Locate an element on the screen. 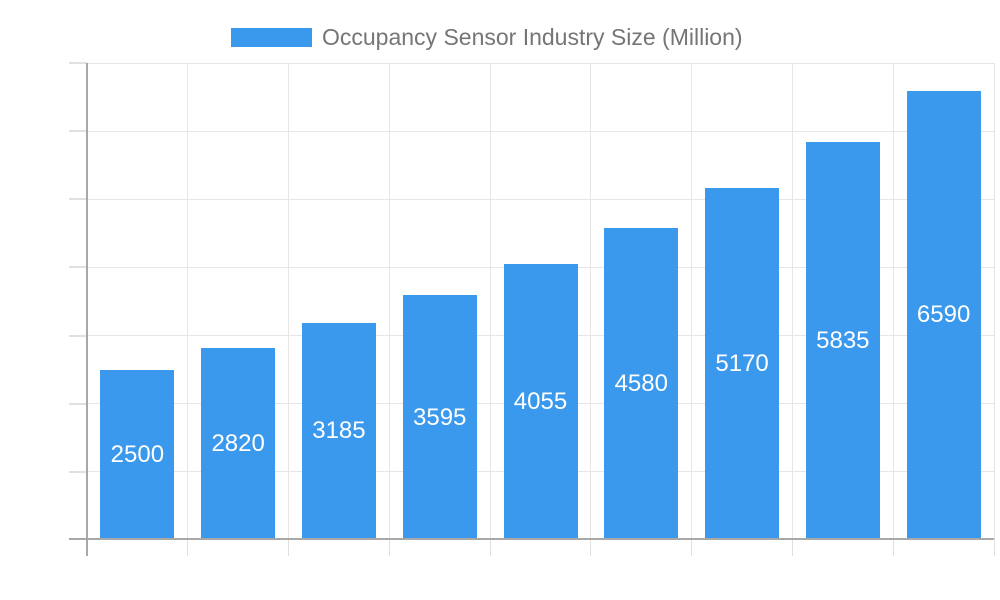 Image resolution: width=1000 pixels, height=600 pixels. bar: 4580 is located at coordinates (641, 383).